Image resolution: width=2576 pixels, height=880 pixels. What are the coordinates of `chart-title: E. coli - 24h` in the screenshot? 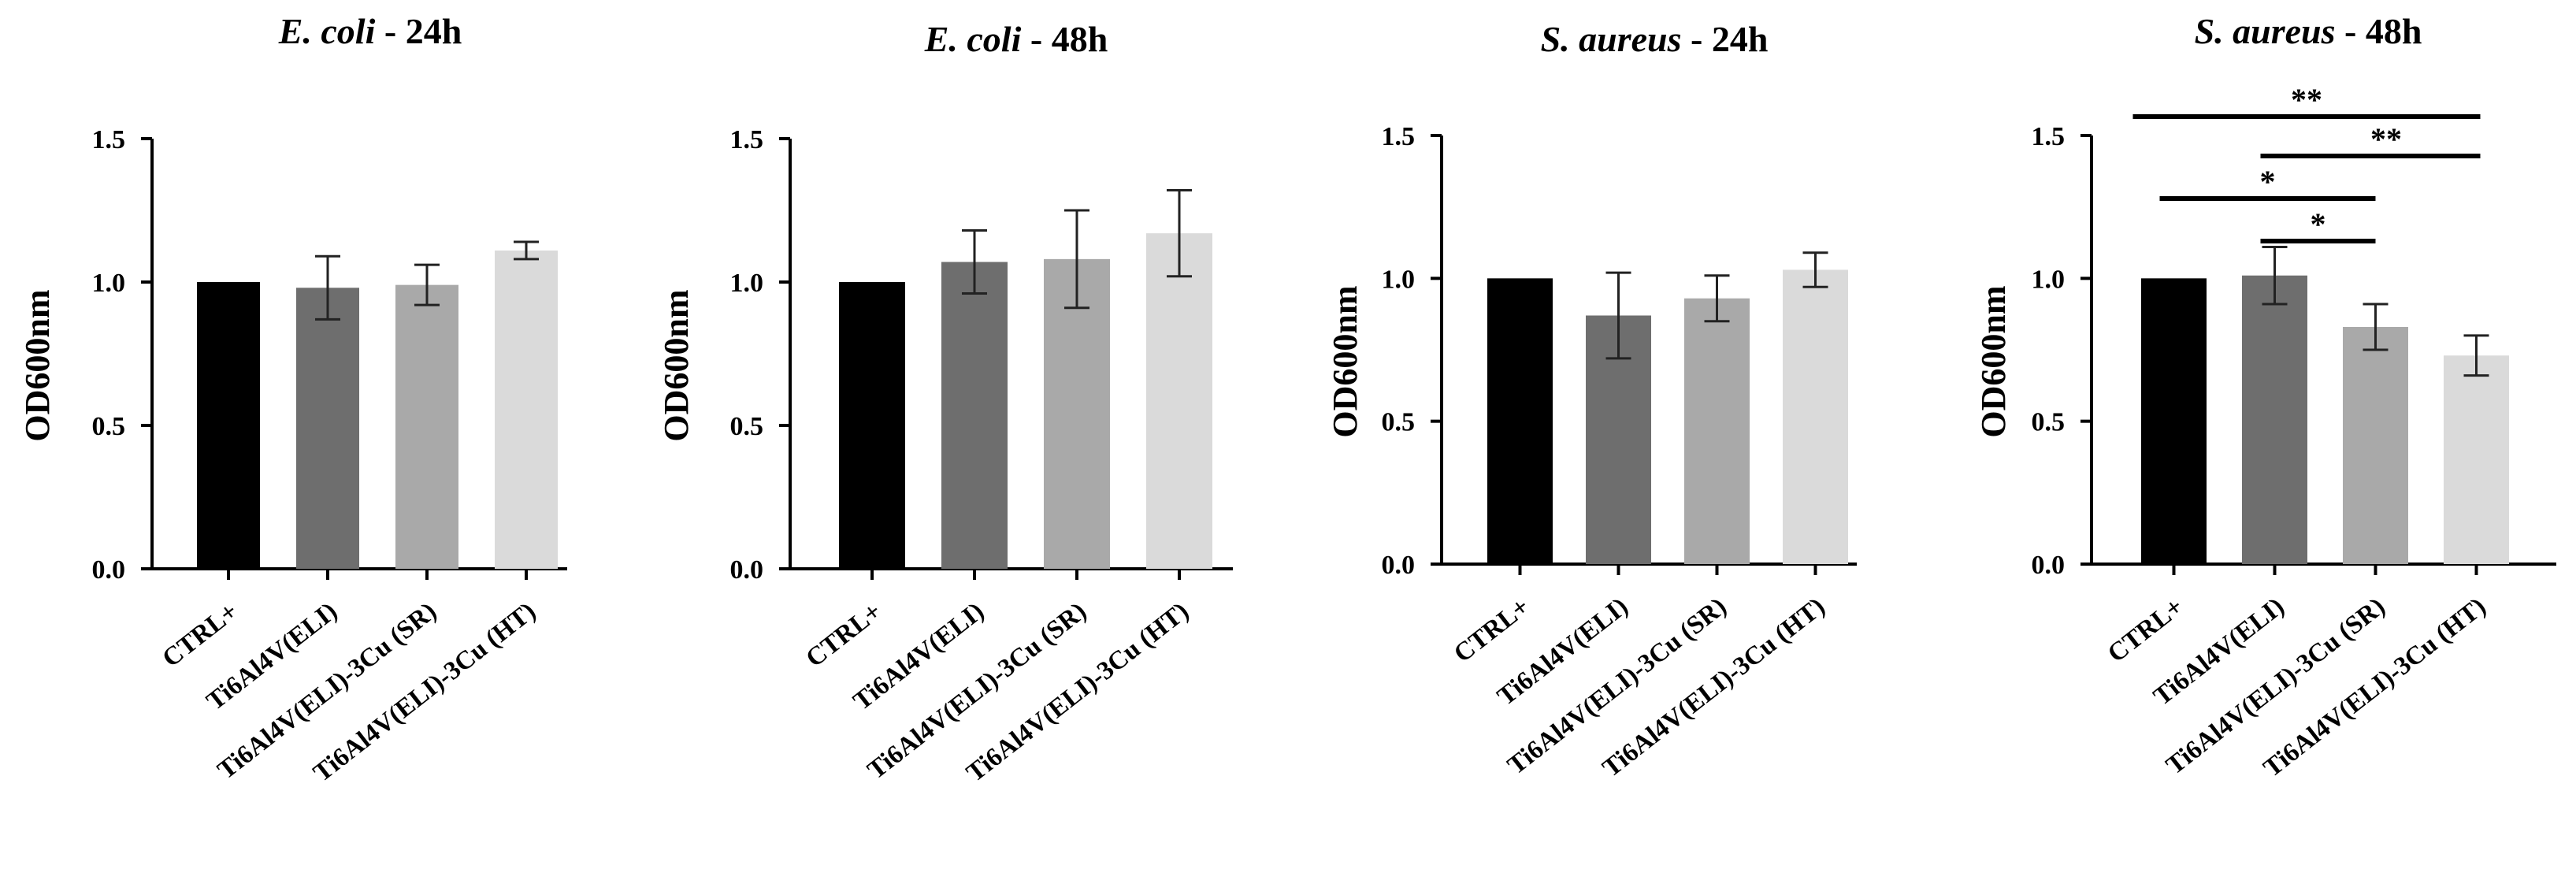 It's located at (370, 31).